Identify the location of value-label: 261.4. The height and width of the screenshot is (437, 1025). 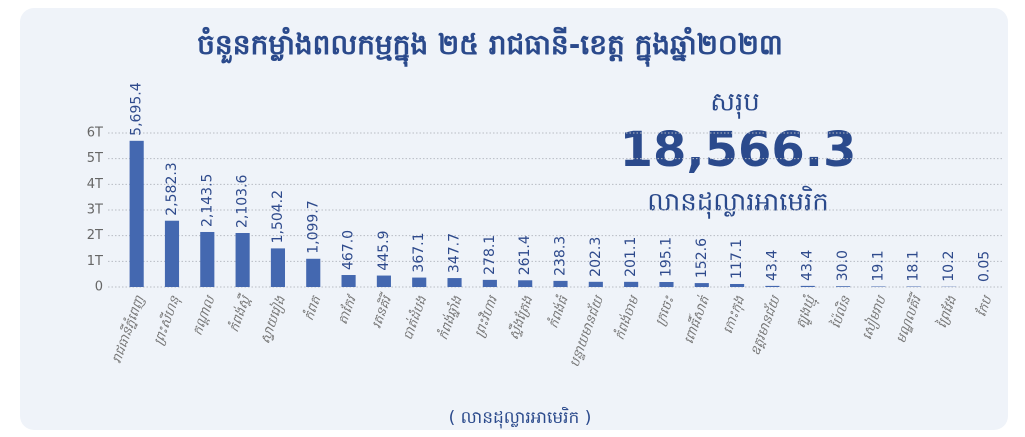
(525, 255).